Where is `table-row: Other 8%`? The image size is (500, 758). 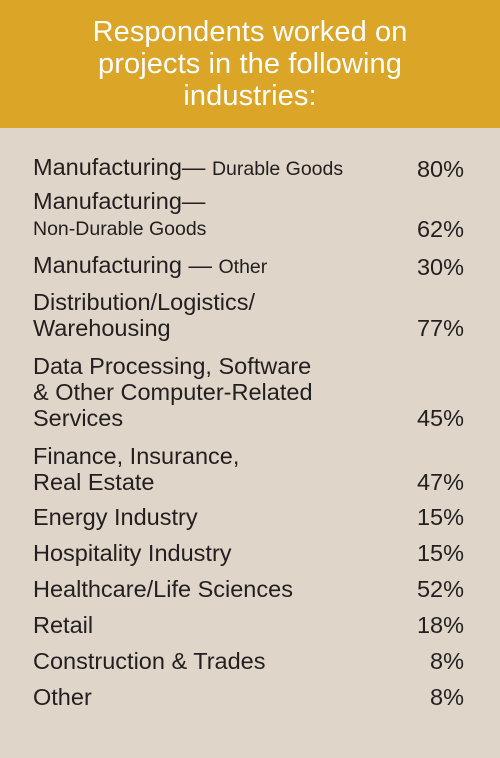 table-row: Other 8% is located at coordinates (250, 698).